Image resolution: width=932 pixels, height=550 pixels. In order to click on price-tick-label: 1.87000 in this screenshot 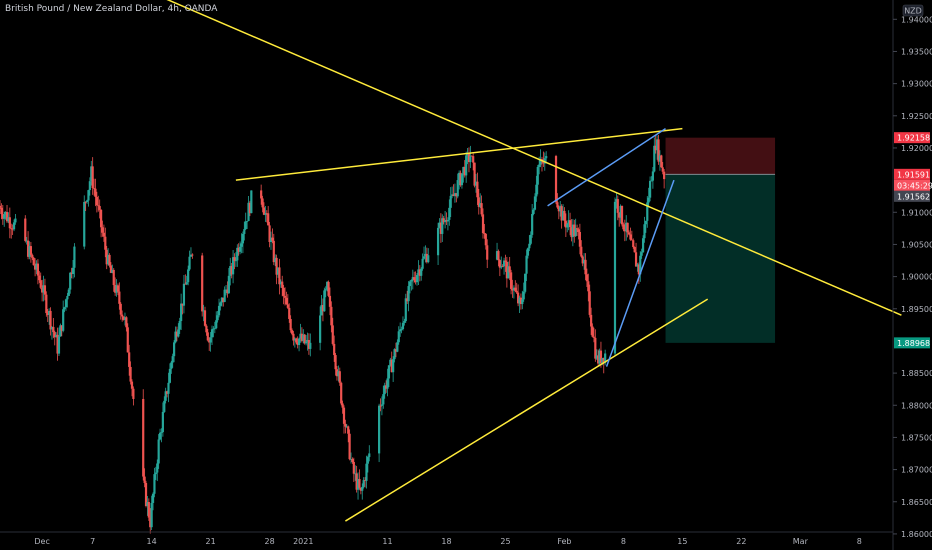, I will do `click(916, 470)`.